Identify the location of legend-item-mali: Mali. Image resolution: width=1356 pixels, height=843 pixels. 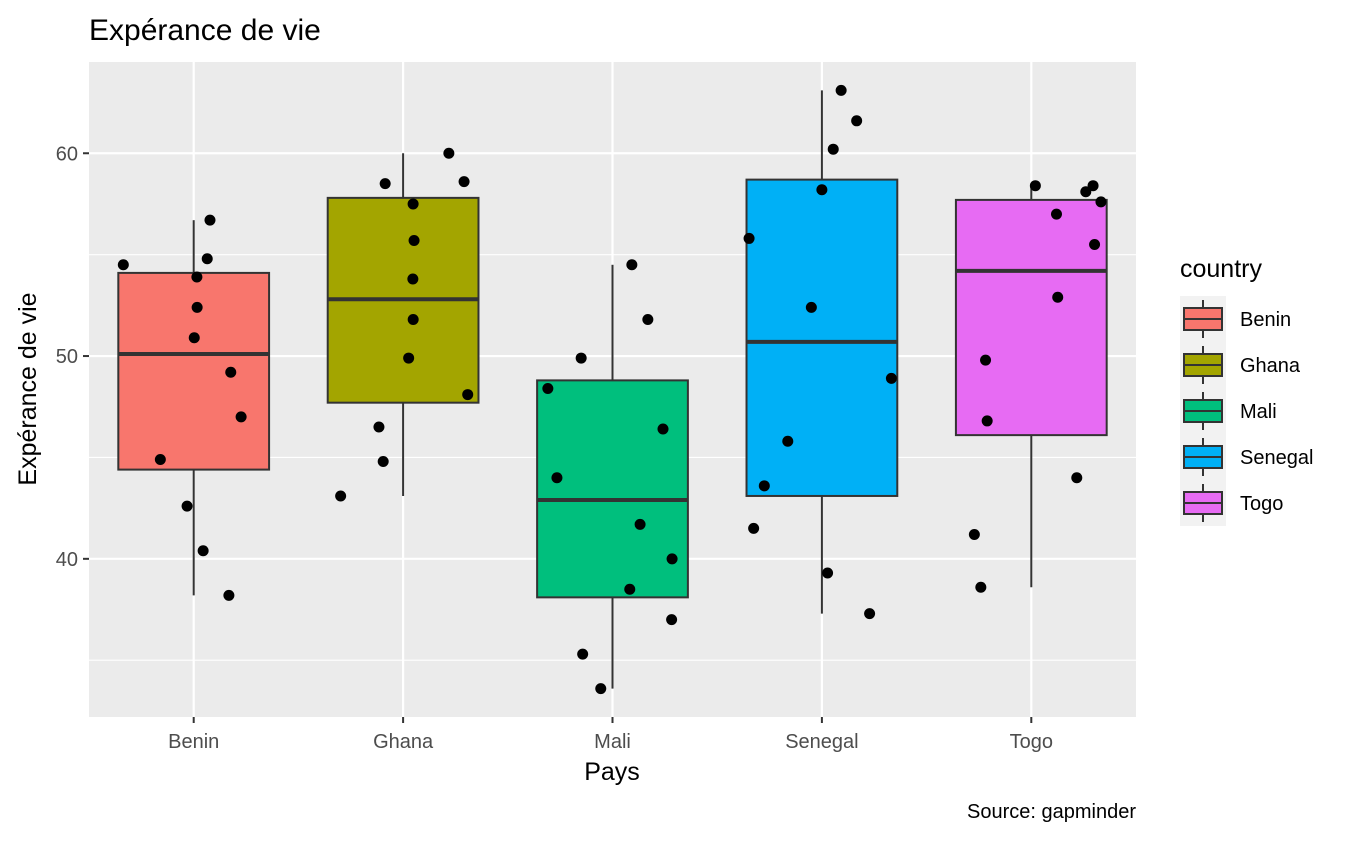
(1228, 411).